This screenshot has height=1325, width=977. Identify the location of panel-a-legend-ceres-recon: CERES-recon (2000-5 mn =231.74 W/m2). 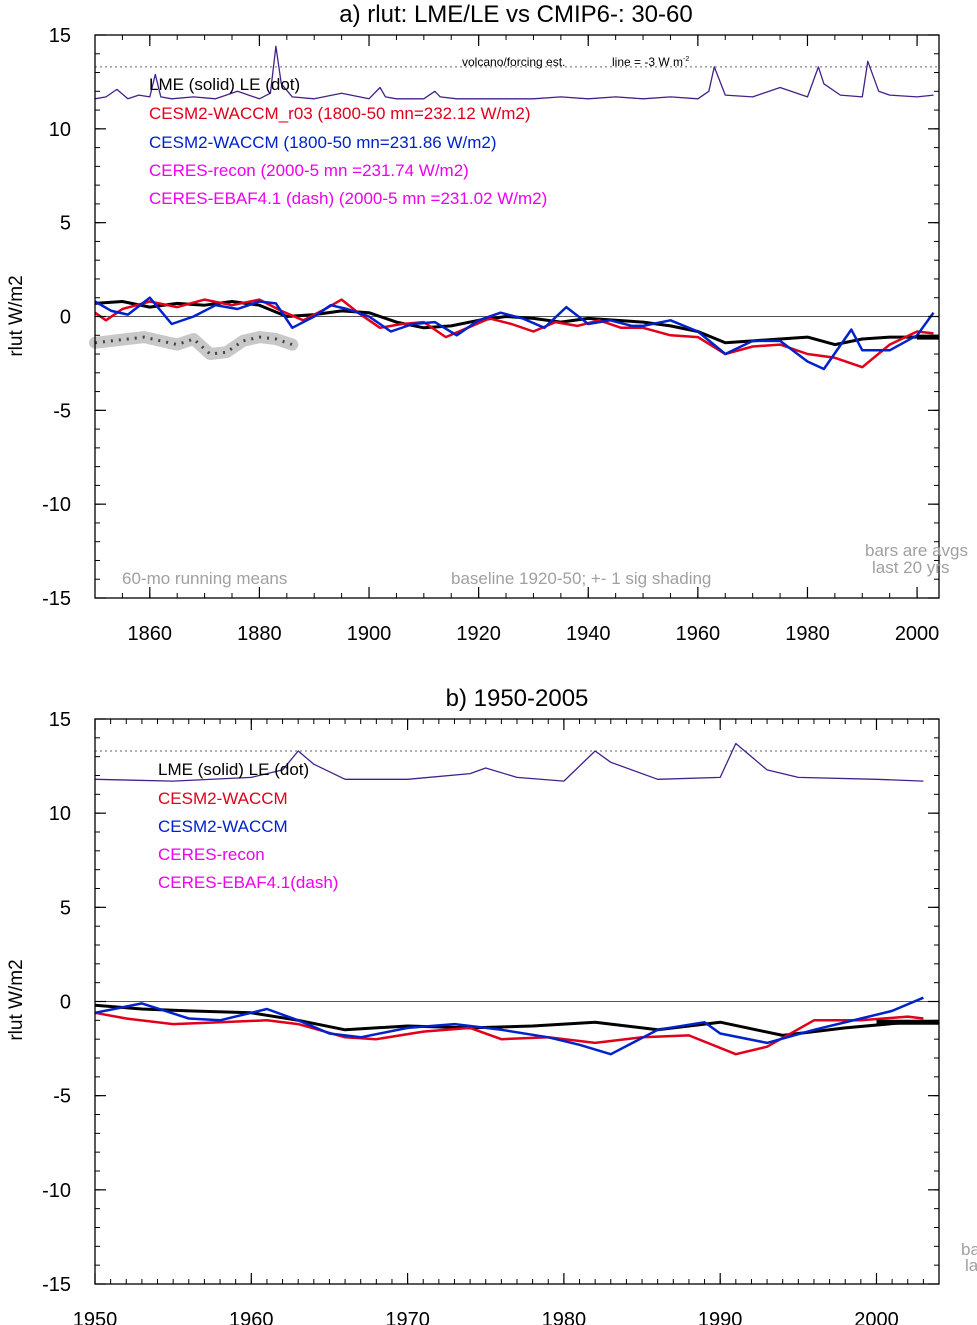
(309, 170).